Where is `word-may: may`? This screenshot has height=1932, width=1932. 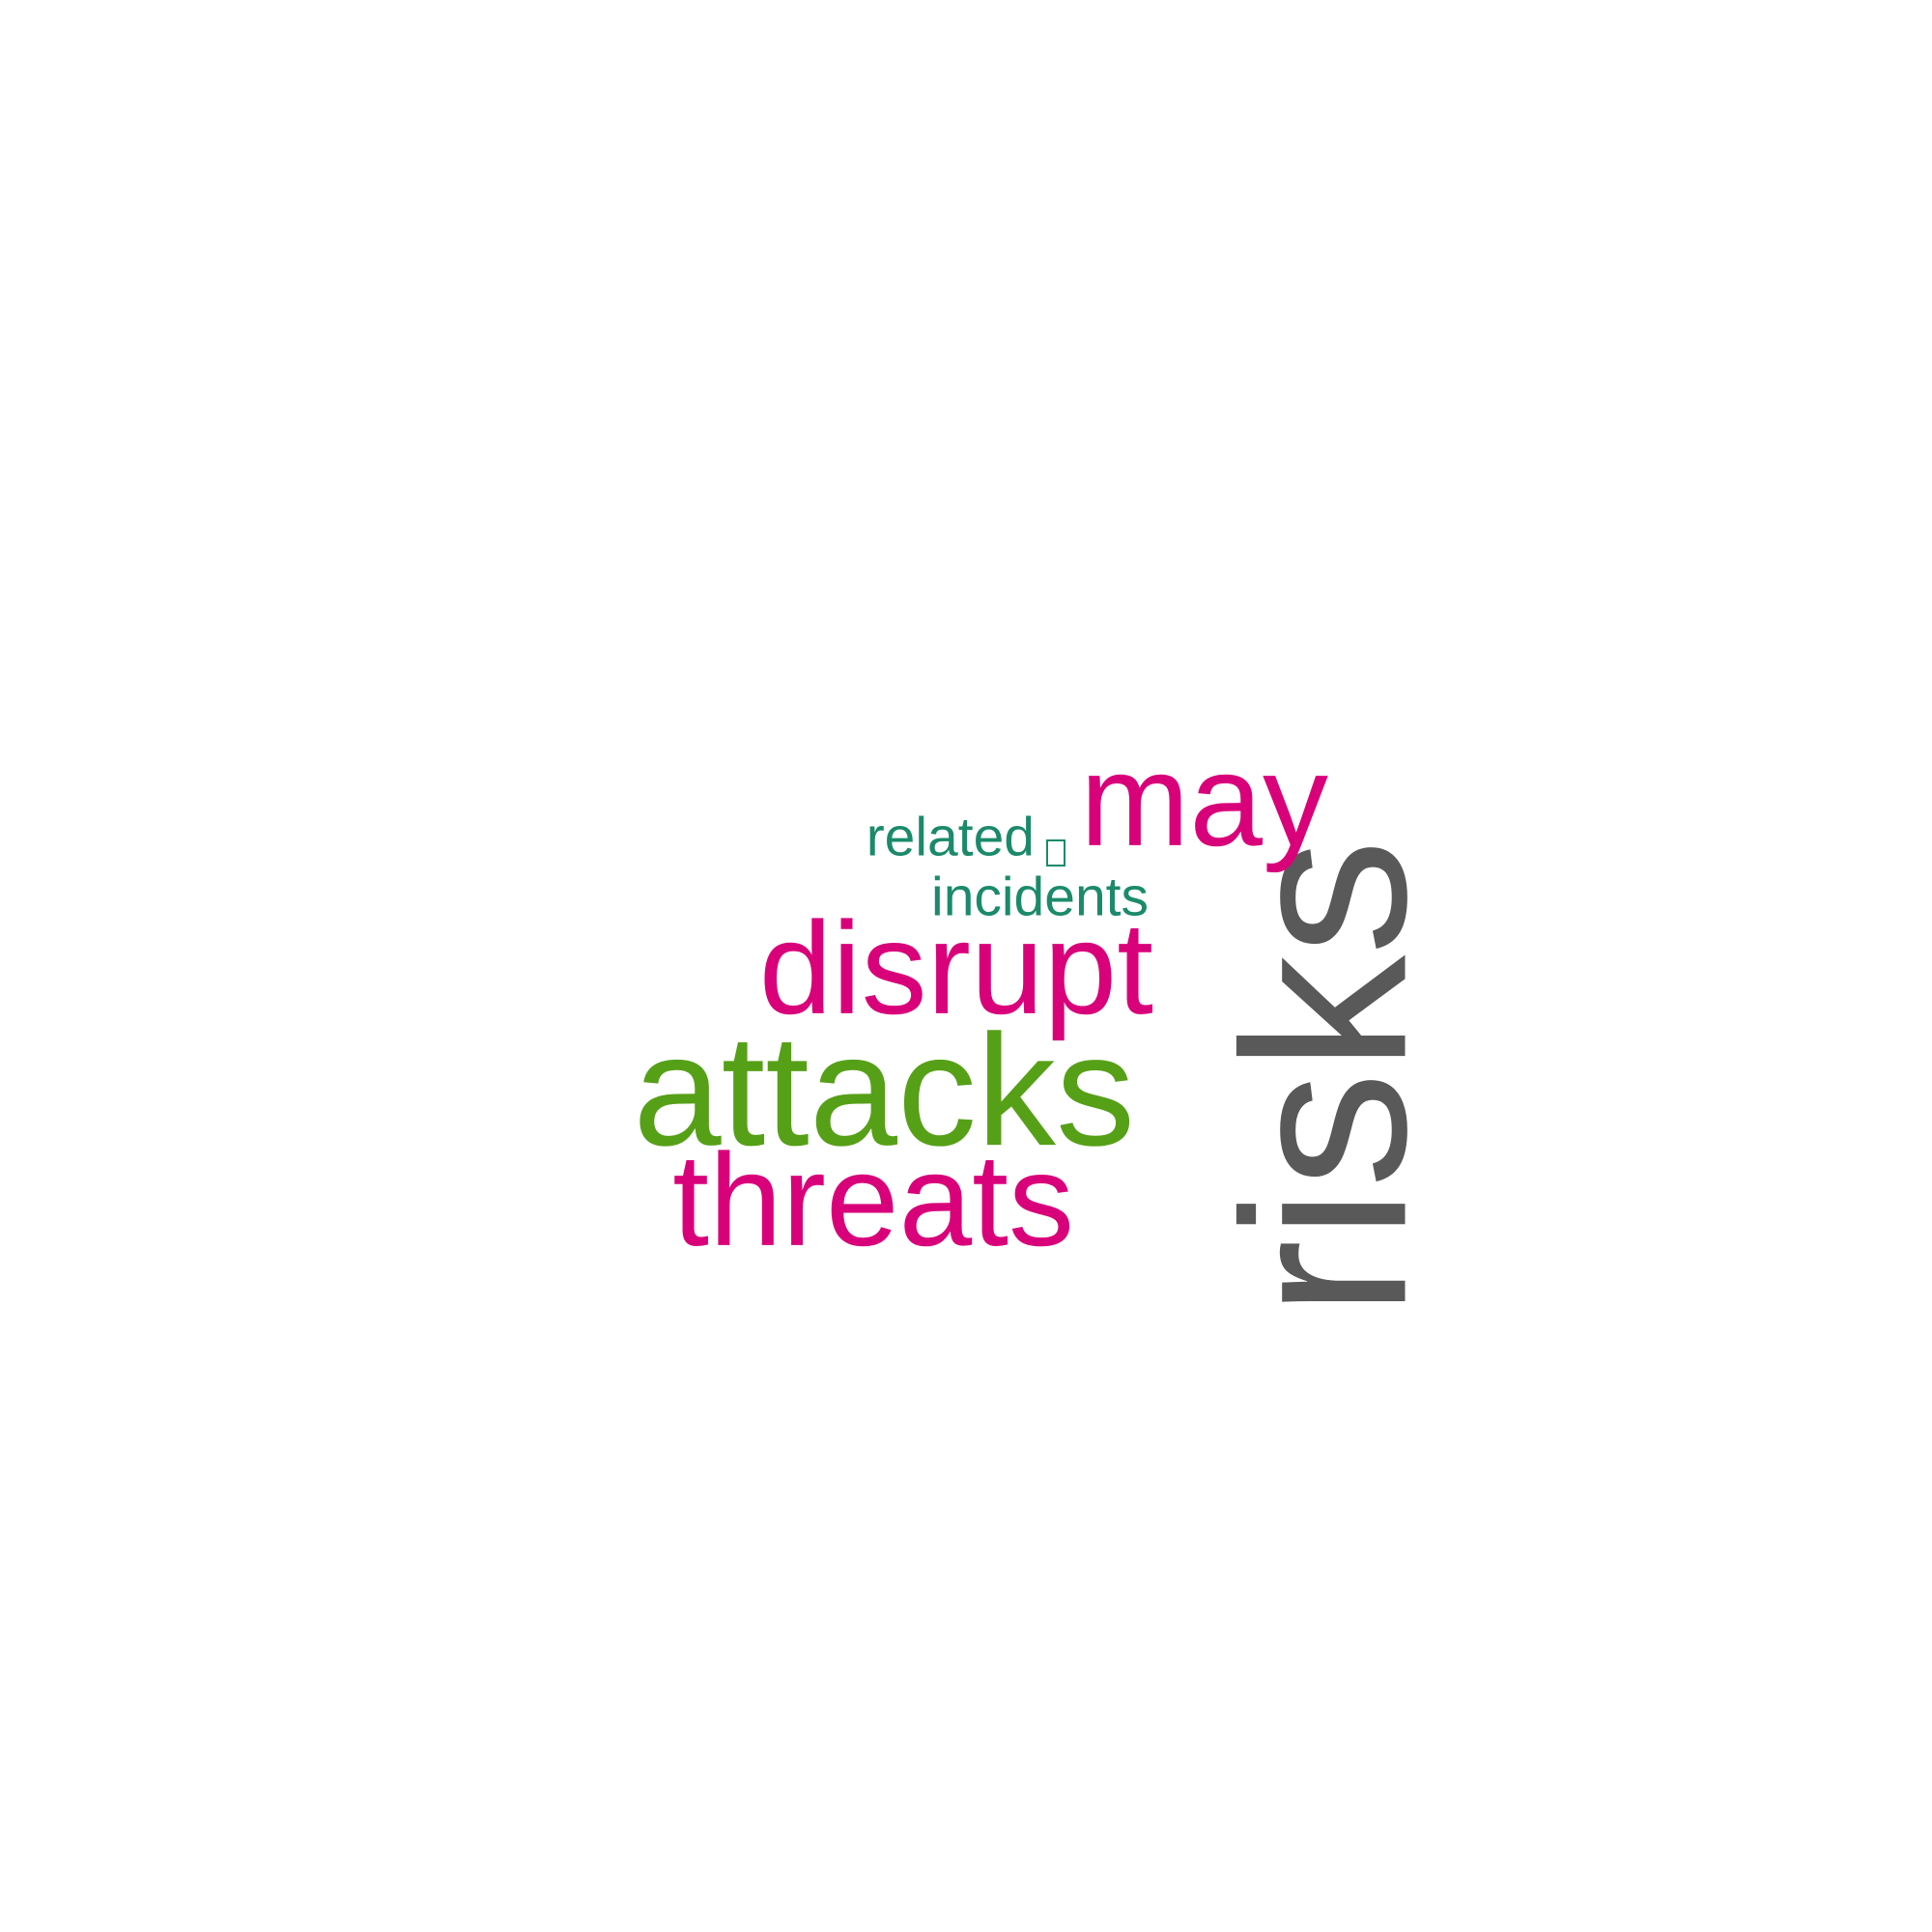 word-may: may is located at coordinates (1204, 799).